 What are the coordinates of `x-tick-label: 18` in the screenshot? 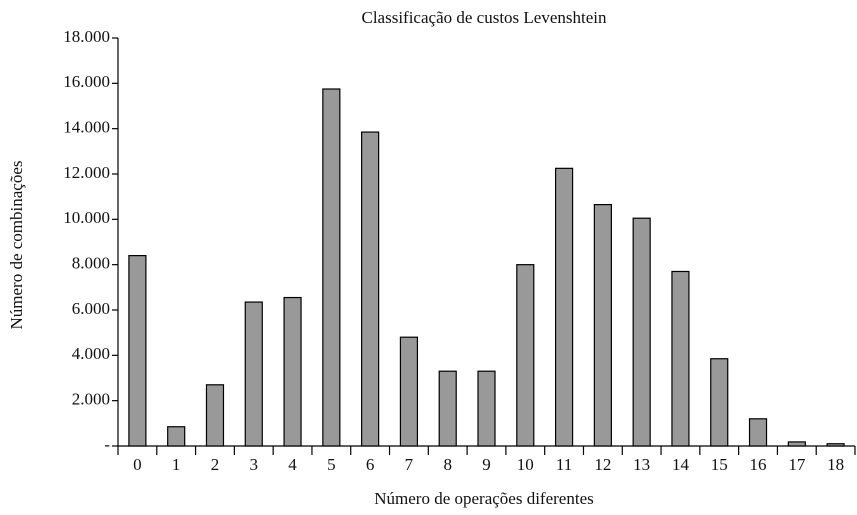 It's located at (835, 464).